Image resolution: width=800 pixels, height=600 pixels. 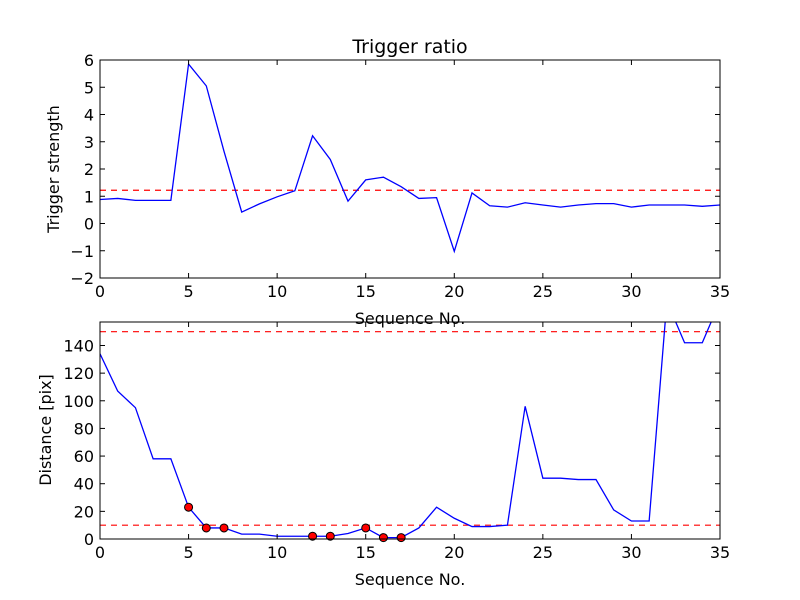 I want to click on y-tick-label: 1, so click(x=89, y=196).